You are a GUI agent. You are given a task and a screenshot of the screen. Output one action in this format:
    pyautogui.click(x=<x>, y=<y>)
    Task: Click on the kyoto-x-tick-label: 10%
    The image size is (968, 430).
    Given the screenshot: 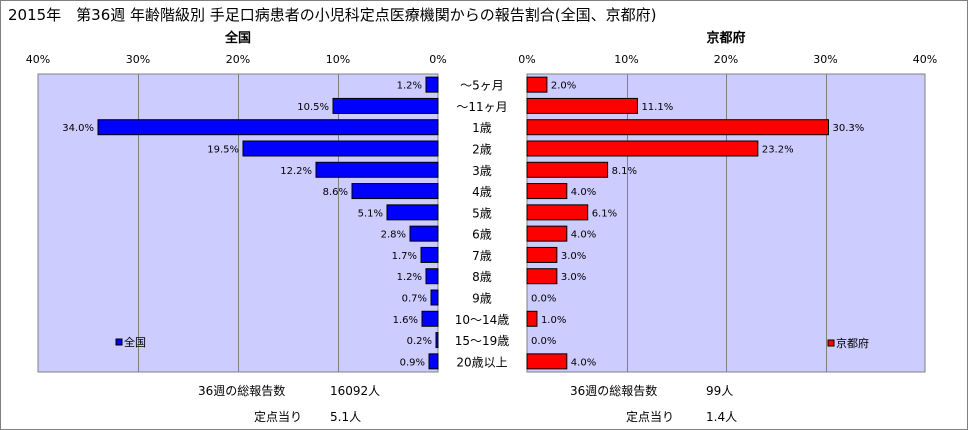 What is the action you would take?
    pyautogui.click(x=626, y=59)
    